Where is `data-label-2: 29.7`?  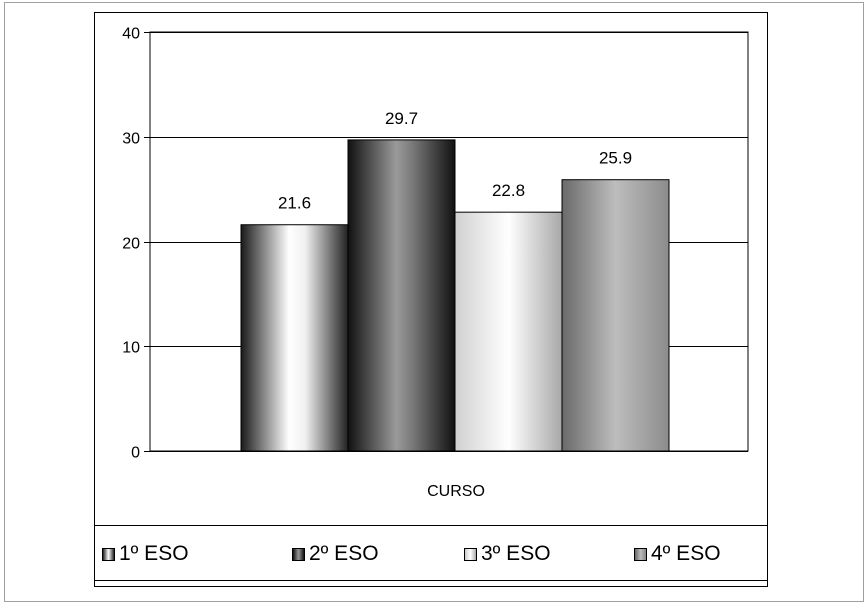 data-label-2: 29.7 is located at coordinates (401, 118).